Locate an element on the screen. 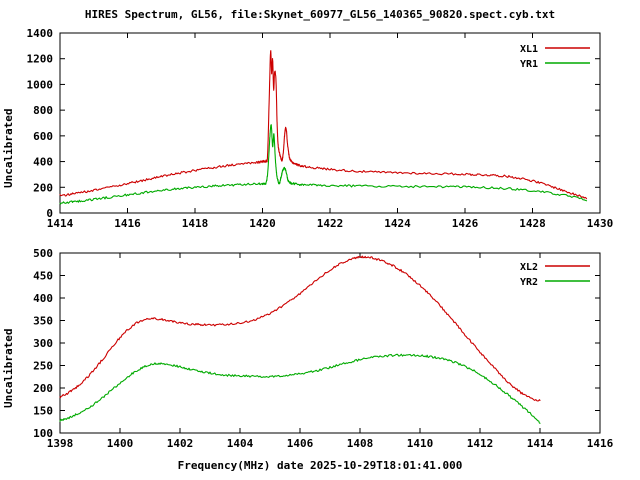  x-tick-label: 1410 is located at coordinates (420, 443).